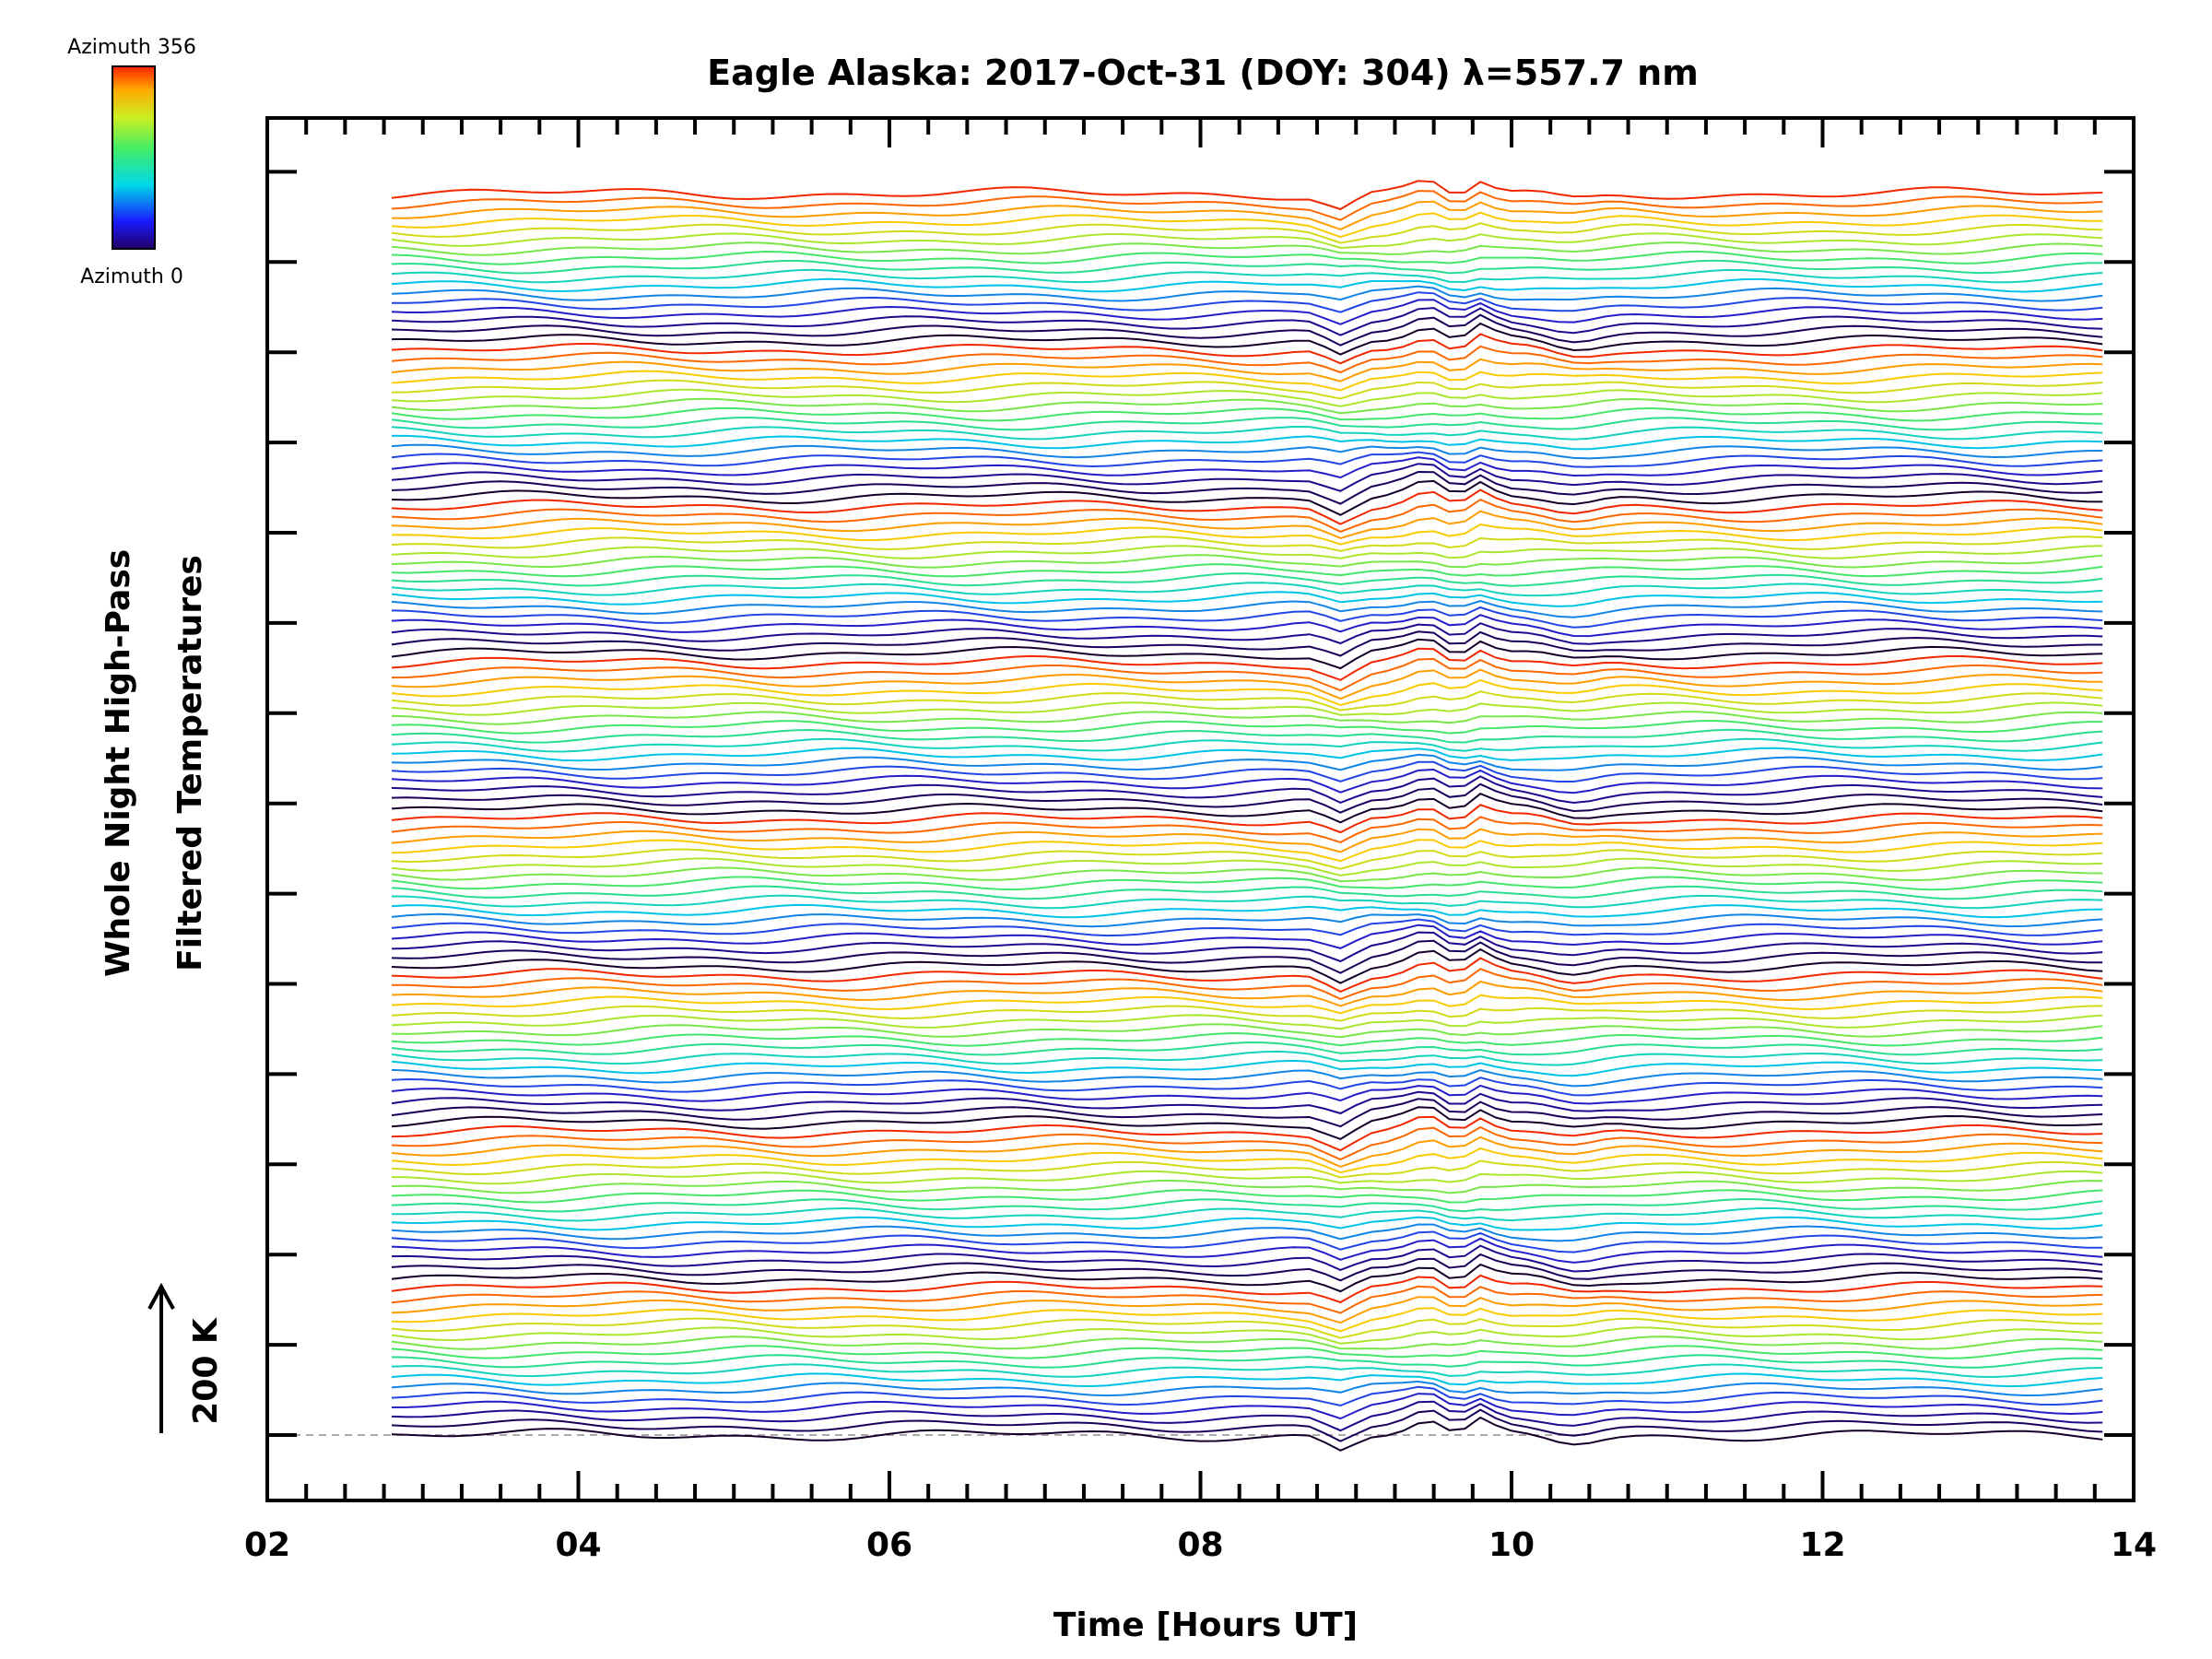  I want to click on scale-indicator: 200 K, so click(186, 1357).